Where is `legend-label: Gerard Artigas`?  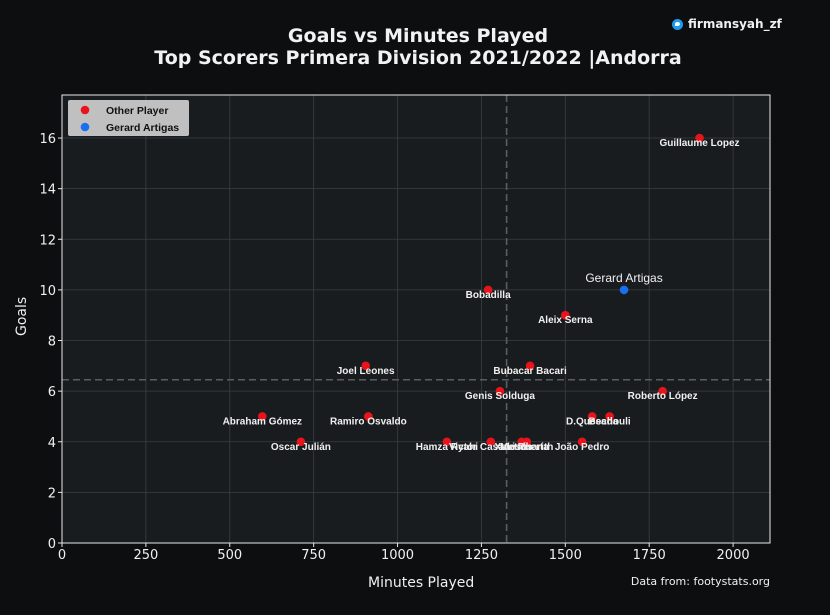
legend-label: Gerard Artigas is located at coordinates (142, 128).